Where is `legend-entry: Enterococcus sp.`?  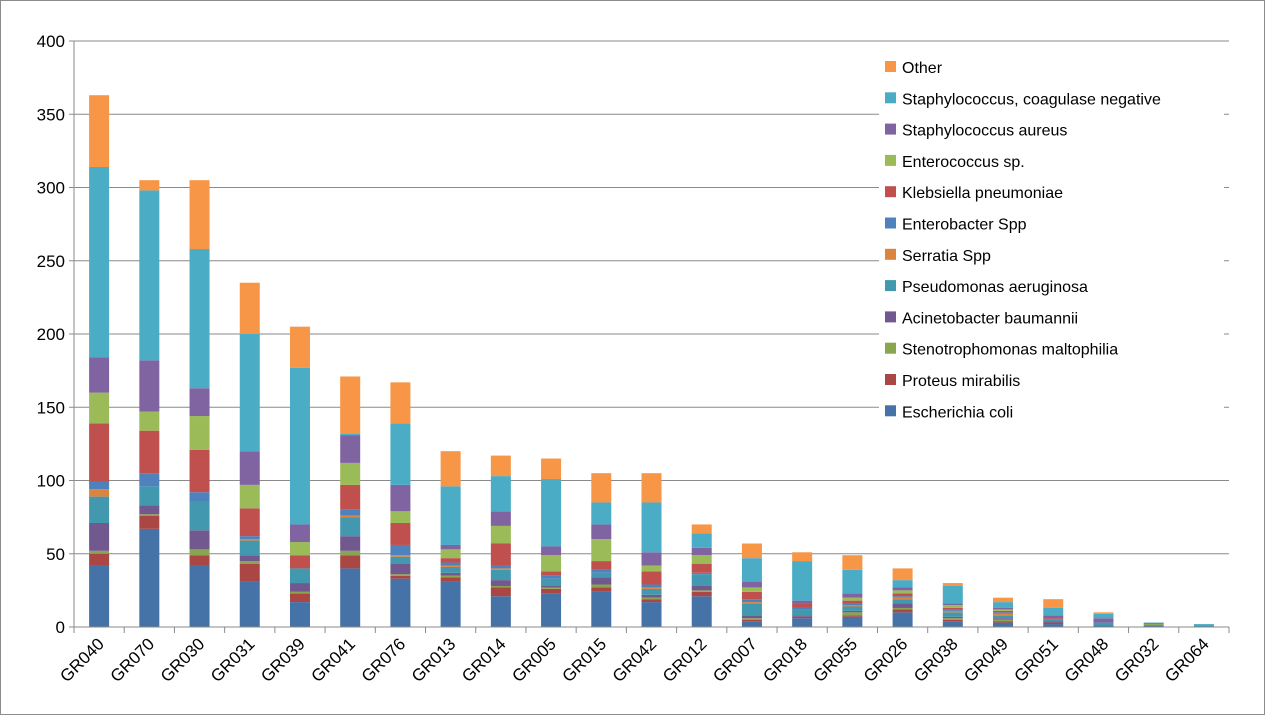
legend-entry: Enterococcus sp. is located at coordinates (963, 162).